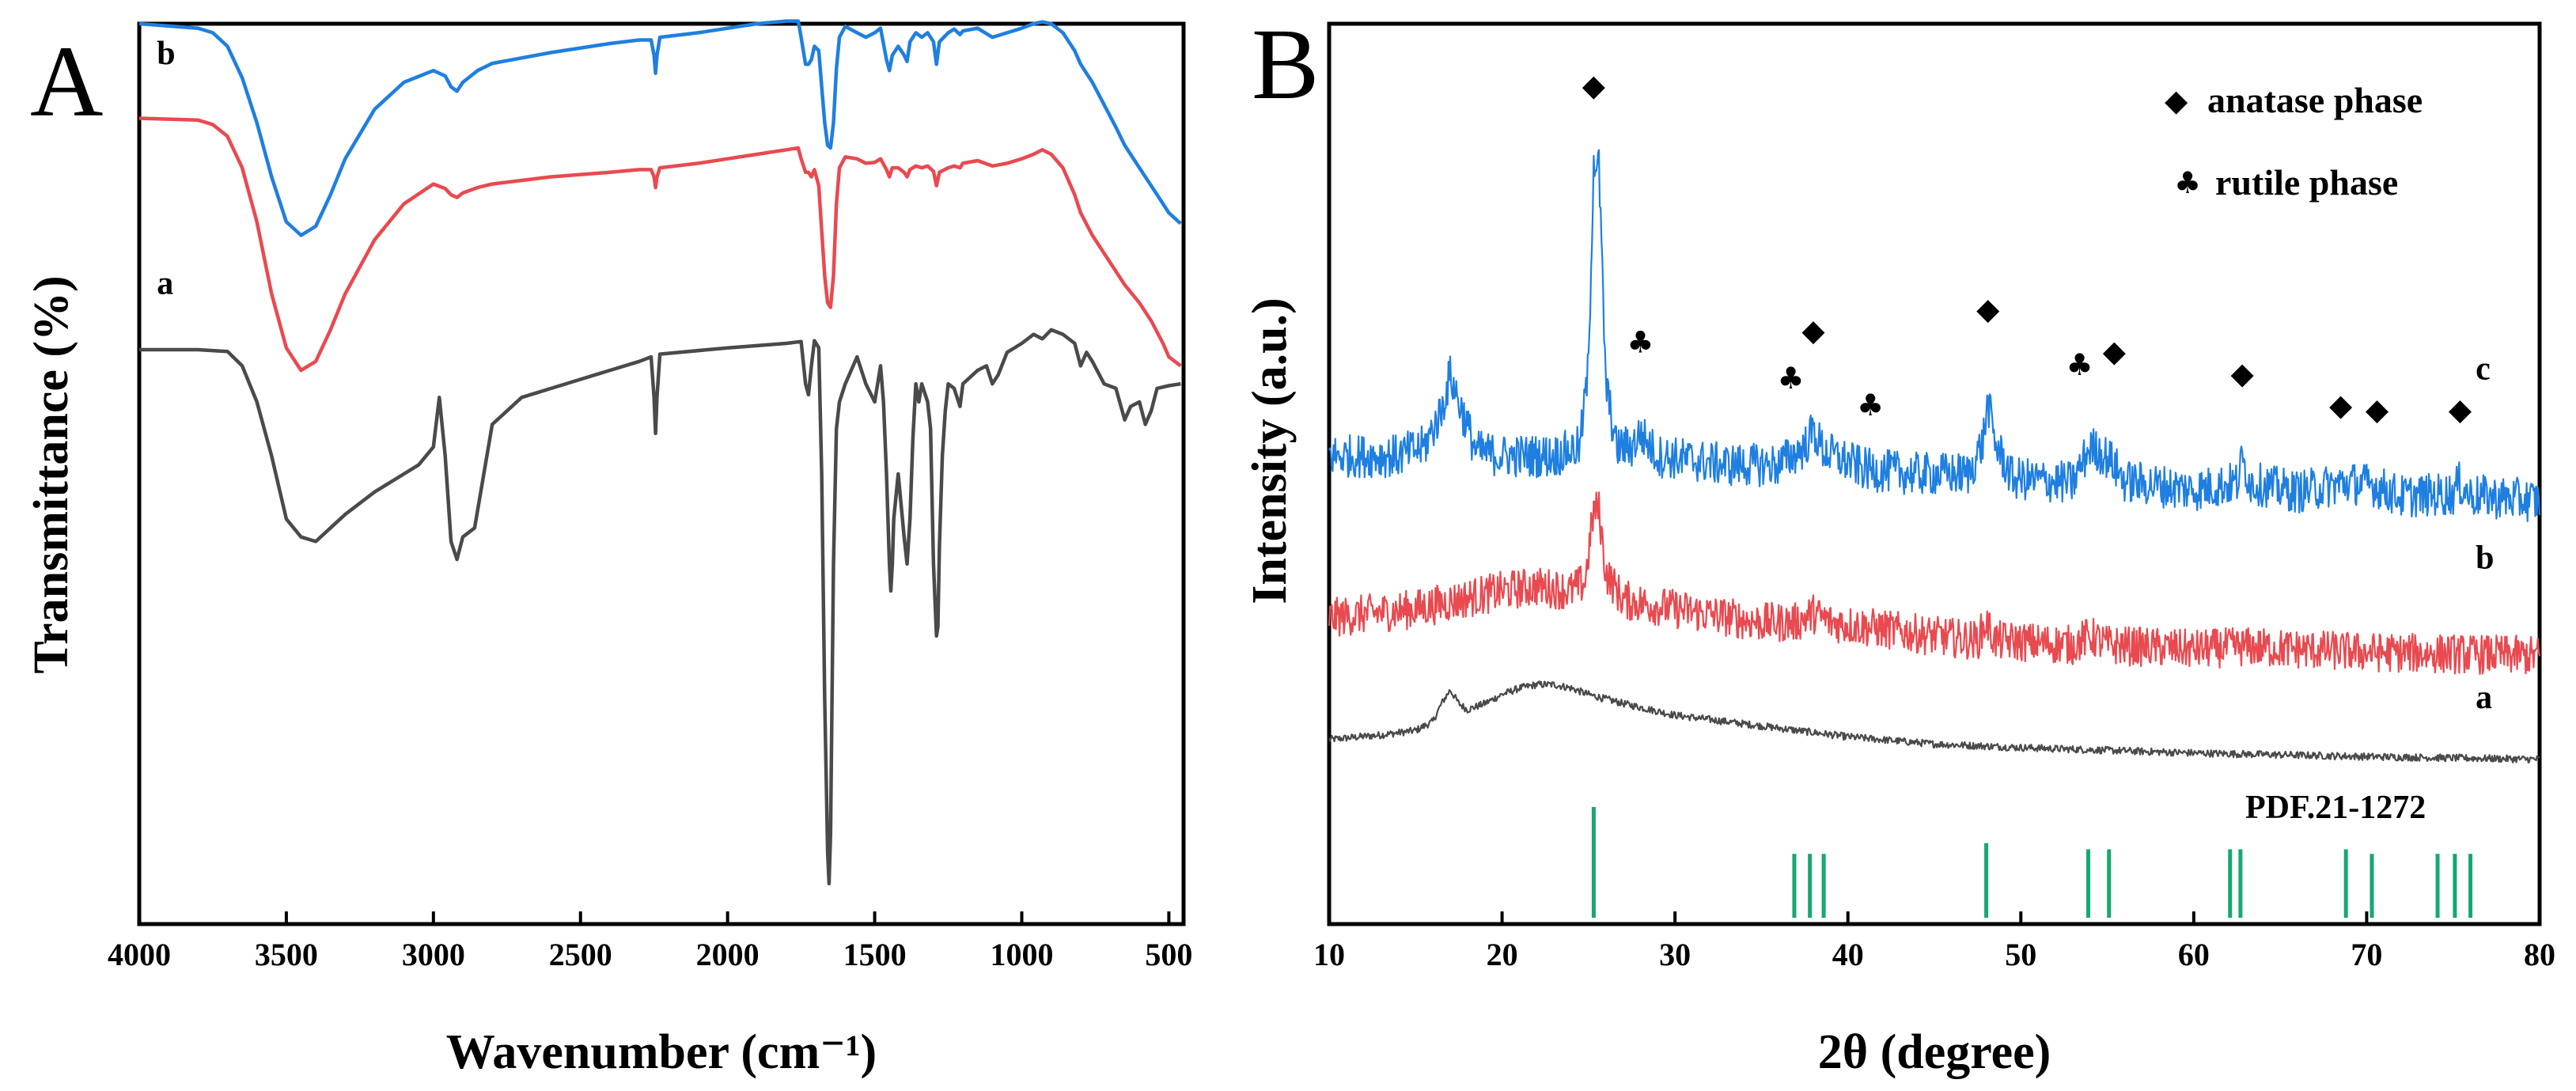  What do you see at coordinates (2176, 100) in the screenshot?
I see `legend-anatase-symbol: ◆` at bounding box center [2176, 100].